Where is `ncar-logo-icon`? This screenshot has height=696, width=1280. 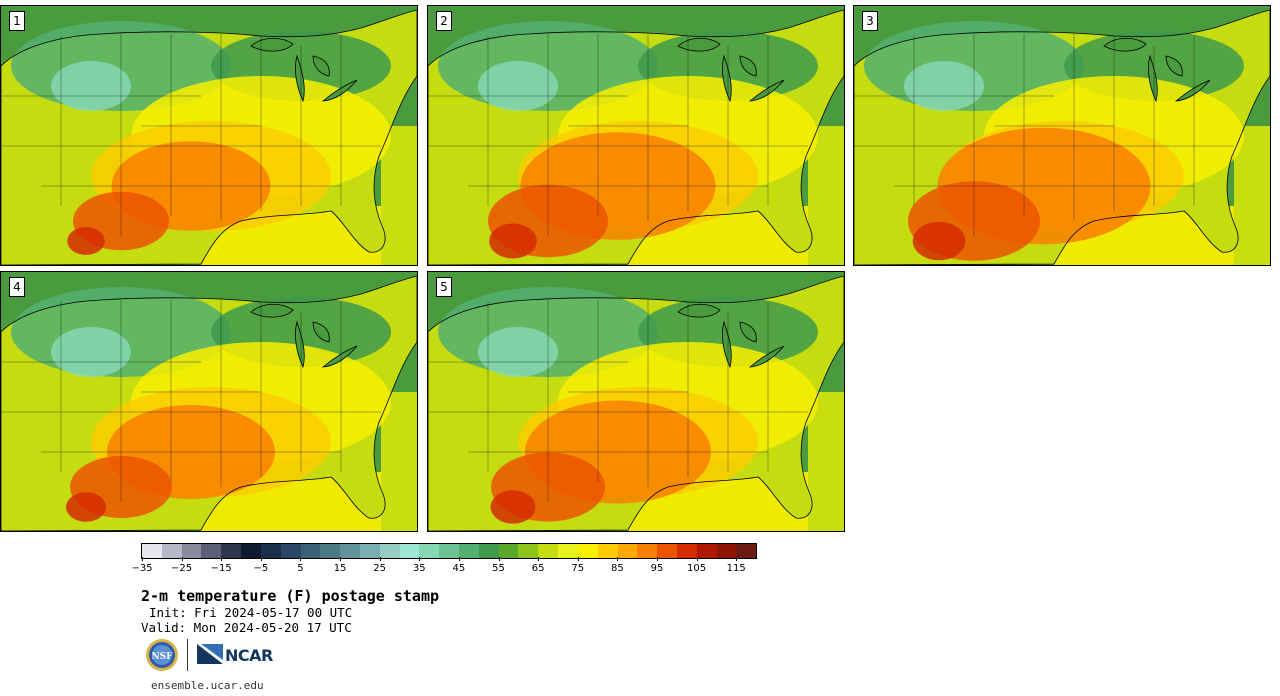
ncar-logo-icon is located at coordinates (210, 654).